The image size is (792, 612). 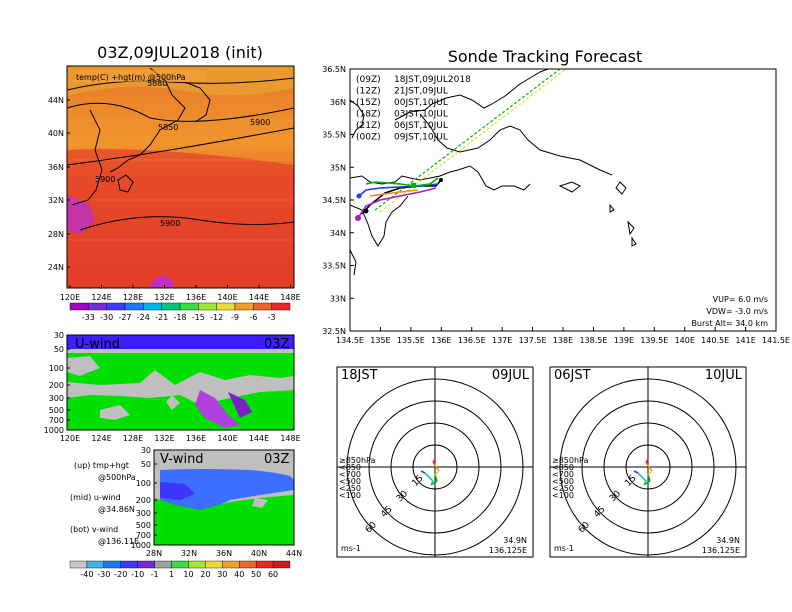 What do you see at coordinates (411, 340) in the screenshot?
I see `track-lon-label: 135.5E` at bounding box center [411, 340].